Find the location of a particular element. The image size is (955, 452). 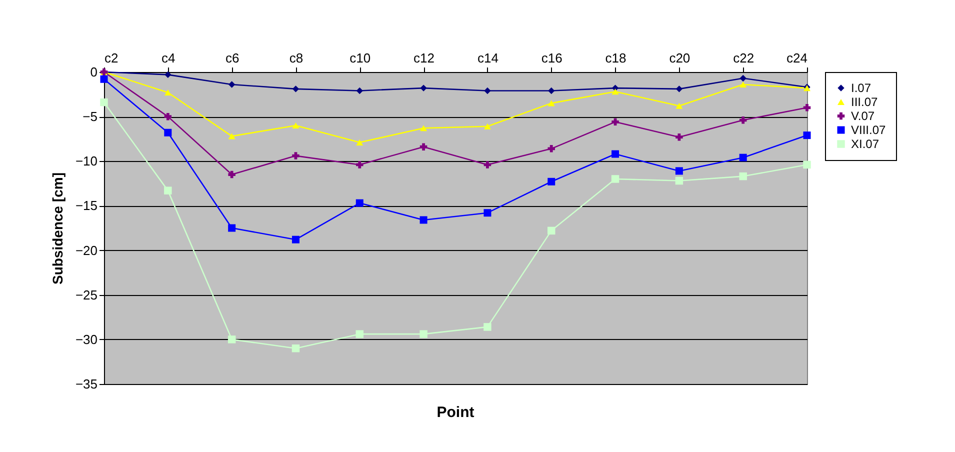

x-tick-label: c4 is located at coordinates (169, 58).